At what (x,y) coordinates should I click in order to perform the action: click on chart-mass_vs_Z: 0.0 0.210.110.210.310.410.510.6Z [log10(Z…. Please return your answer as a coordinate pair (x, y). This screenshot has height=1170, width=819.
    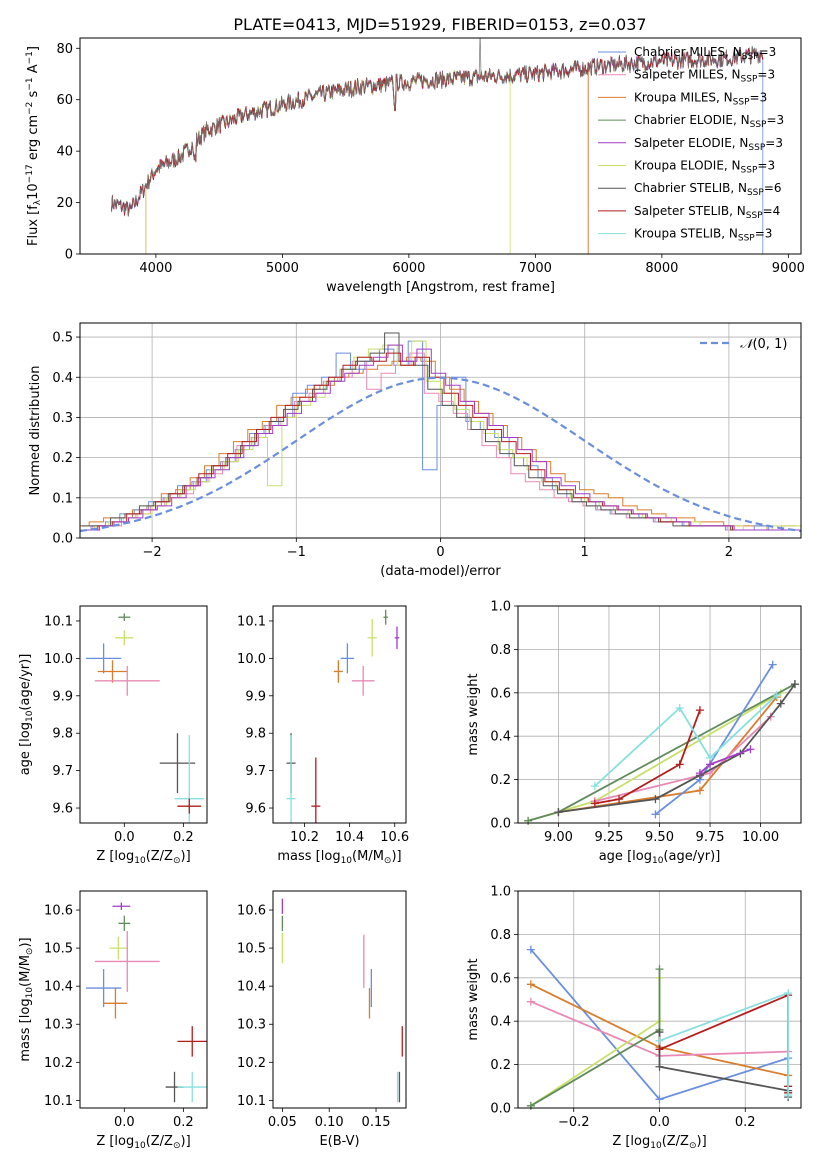
    Looking at the image, I should click on (113, 1020).